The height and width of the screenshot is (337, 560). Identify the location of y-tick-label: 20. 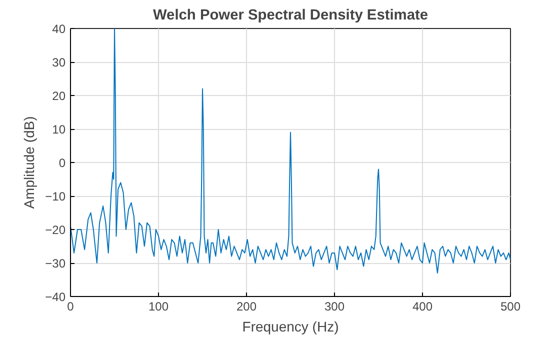
(59, 96).